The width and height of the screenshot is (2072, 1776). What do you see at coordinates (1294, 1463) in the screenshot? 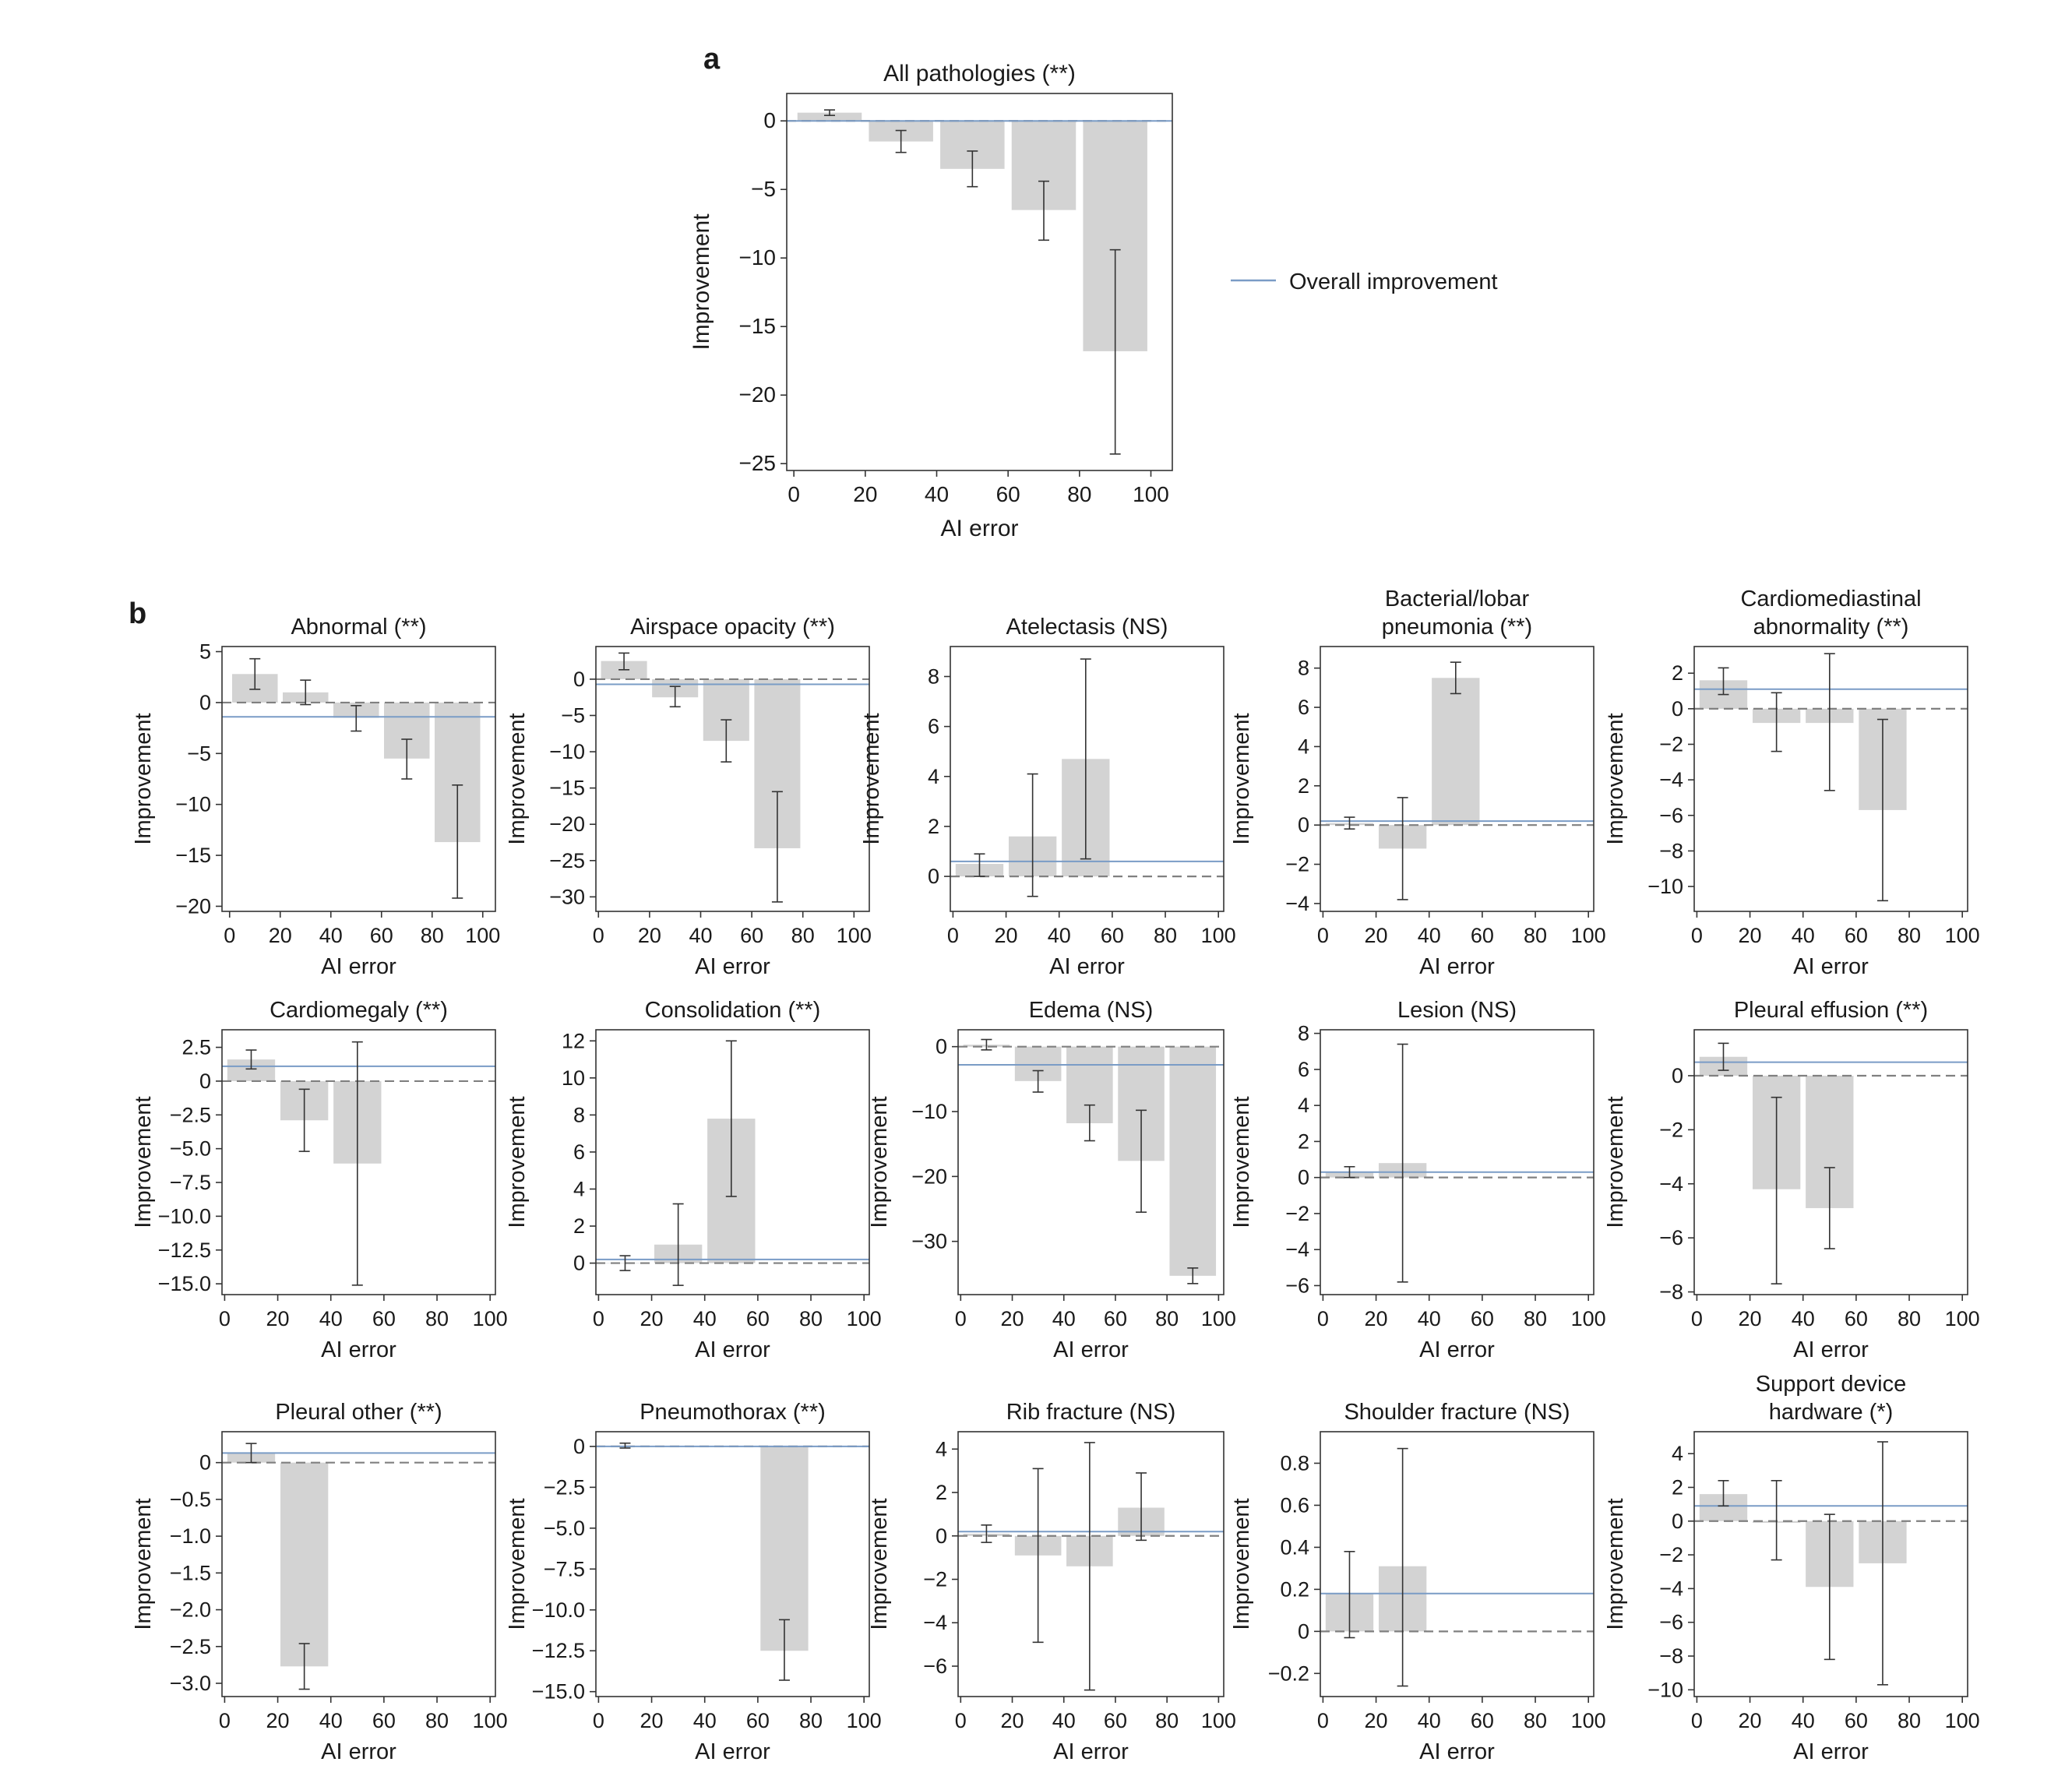
I see `y-tick-label: 0.8` at bounding box center [1294, 1463].